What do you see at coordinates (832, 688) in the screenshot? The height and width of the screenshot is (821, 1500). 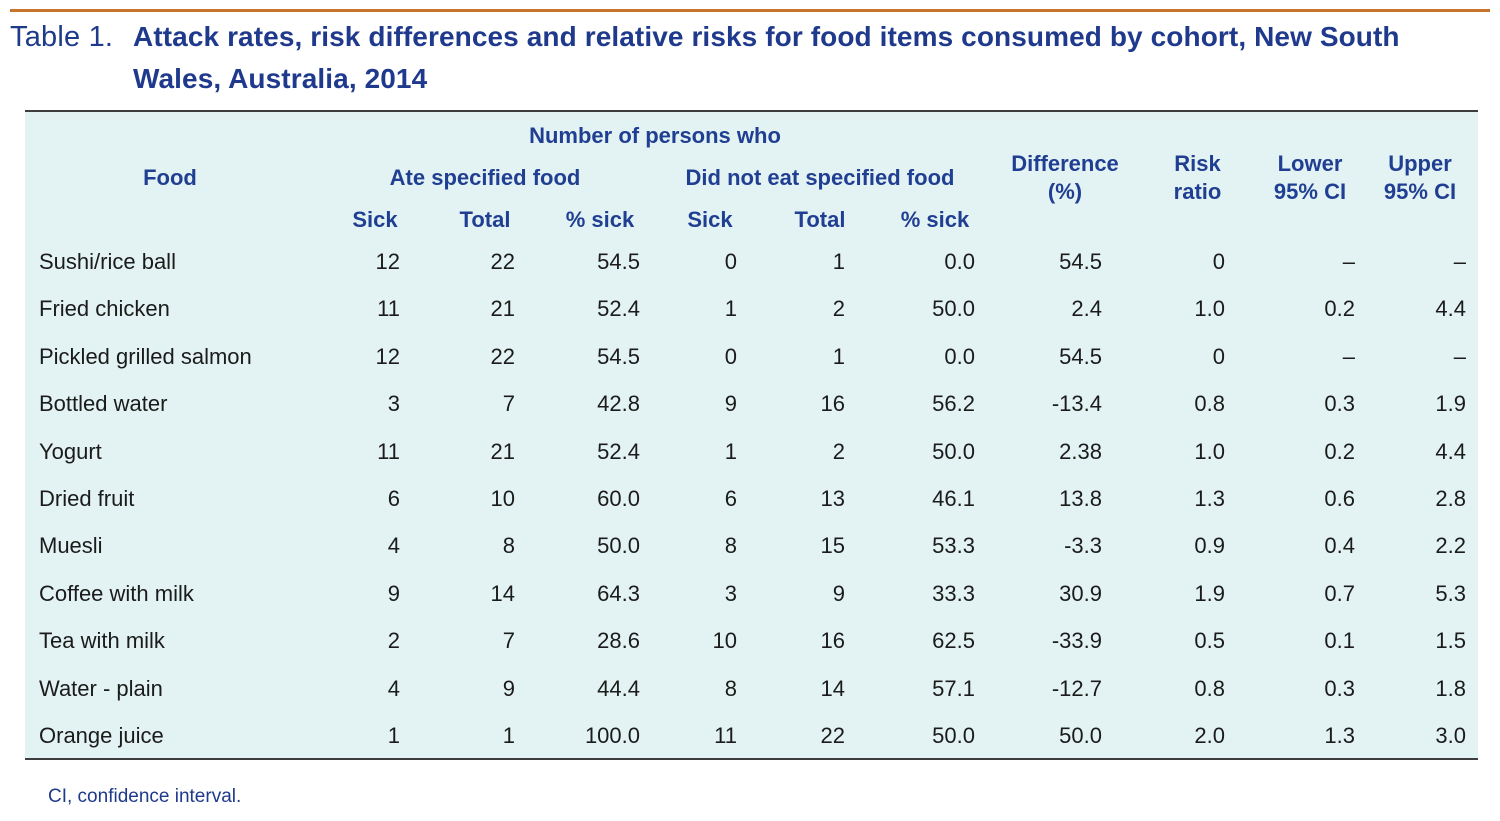 I see `cell-not-total: 14` at bounding box center [832, 688].